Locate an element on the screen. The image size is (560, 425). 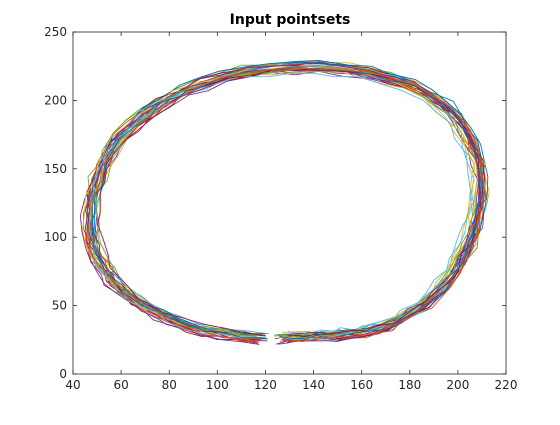
y-tick-label: 200 is located at coordinates (55, 100).